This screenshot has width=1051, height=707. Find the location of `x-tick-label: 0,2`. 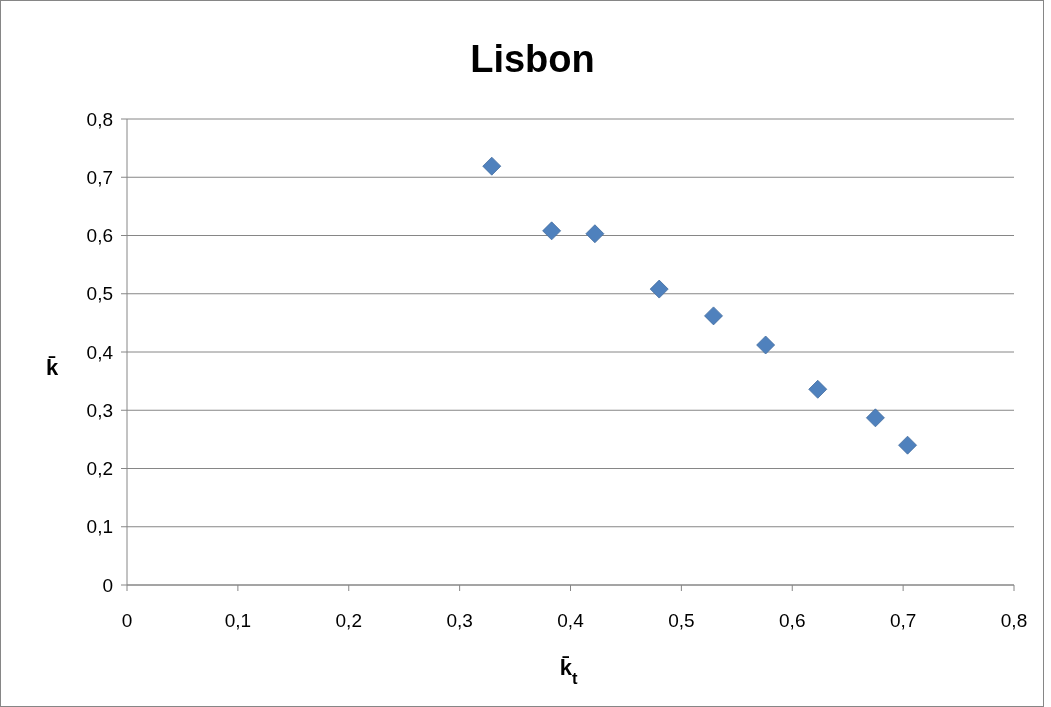

x-tick-label: 0,2 is located at coordinates (348, 620).